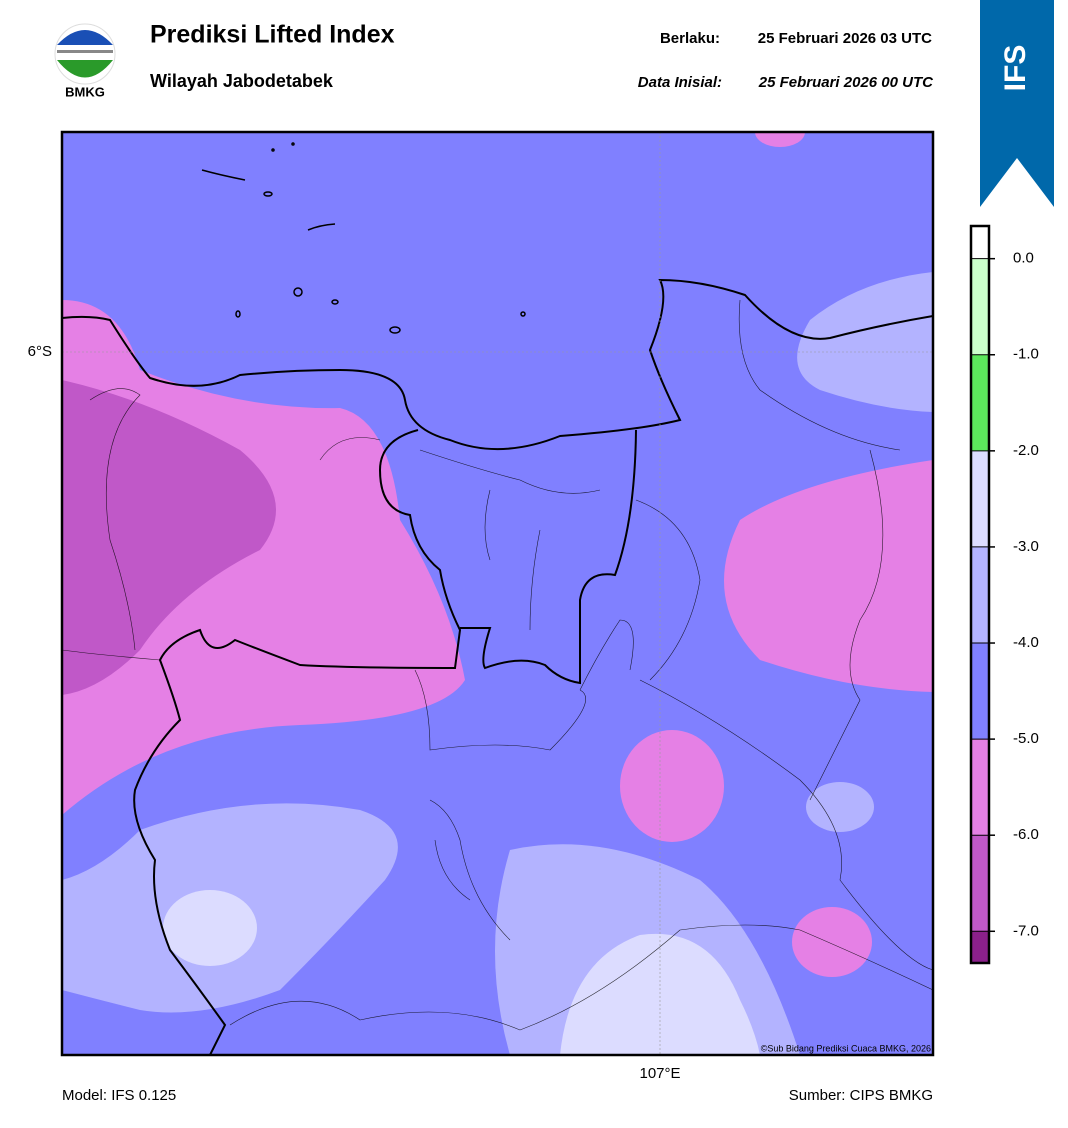 The image size is (1068, 1128). What do you see at coordinates (1026, 354) in the screenshot?
I see `colorbar-tick-label: -1.0` at bounding box center [1026, 354].